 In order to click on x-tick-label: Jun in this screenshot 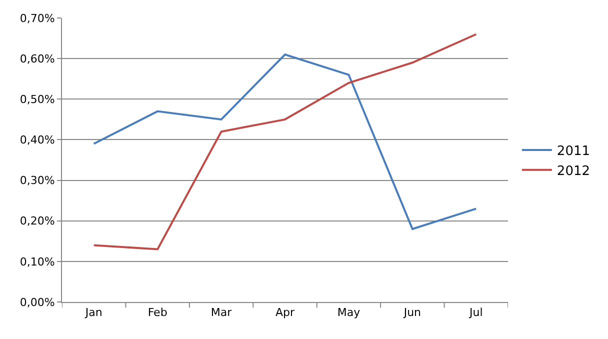, I will do `click(412, 313)`.